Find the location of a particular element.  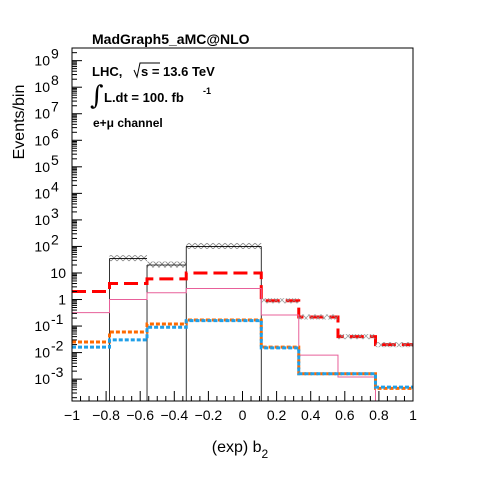

channel-label: e+μ channel is located at coordinates (128, 123).